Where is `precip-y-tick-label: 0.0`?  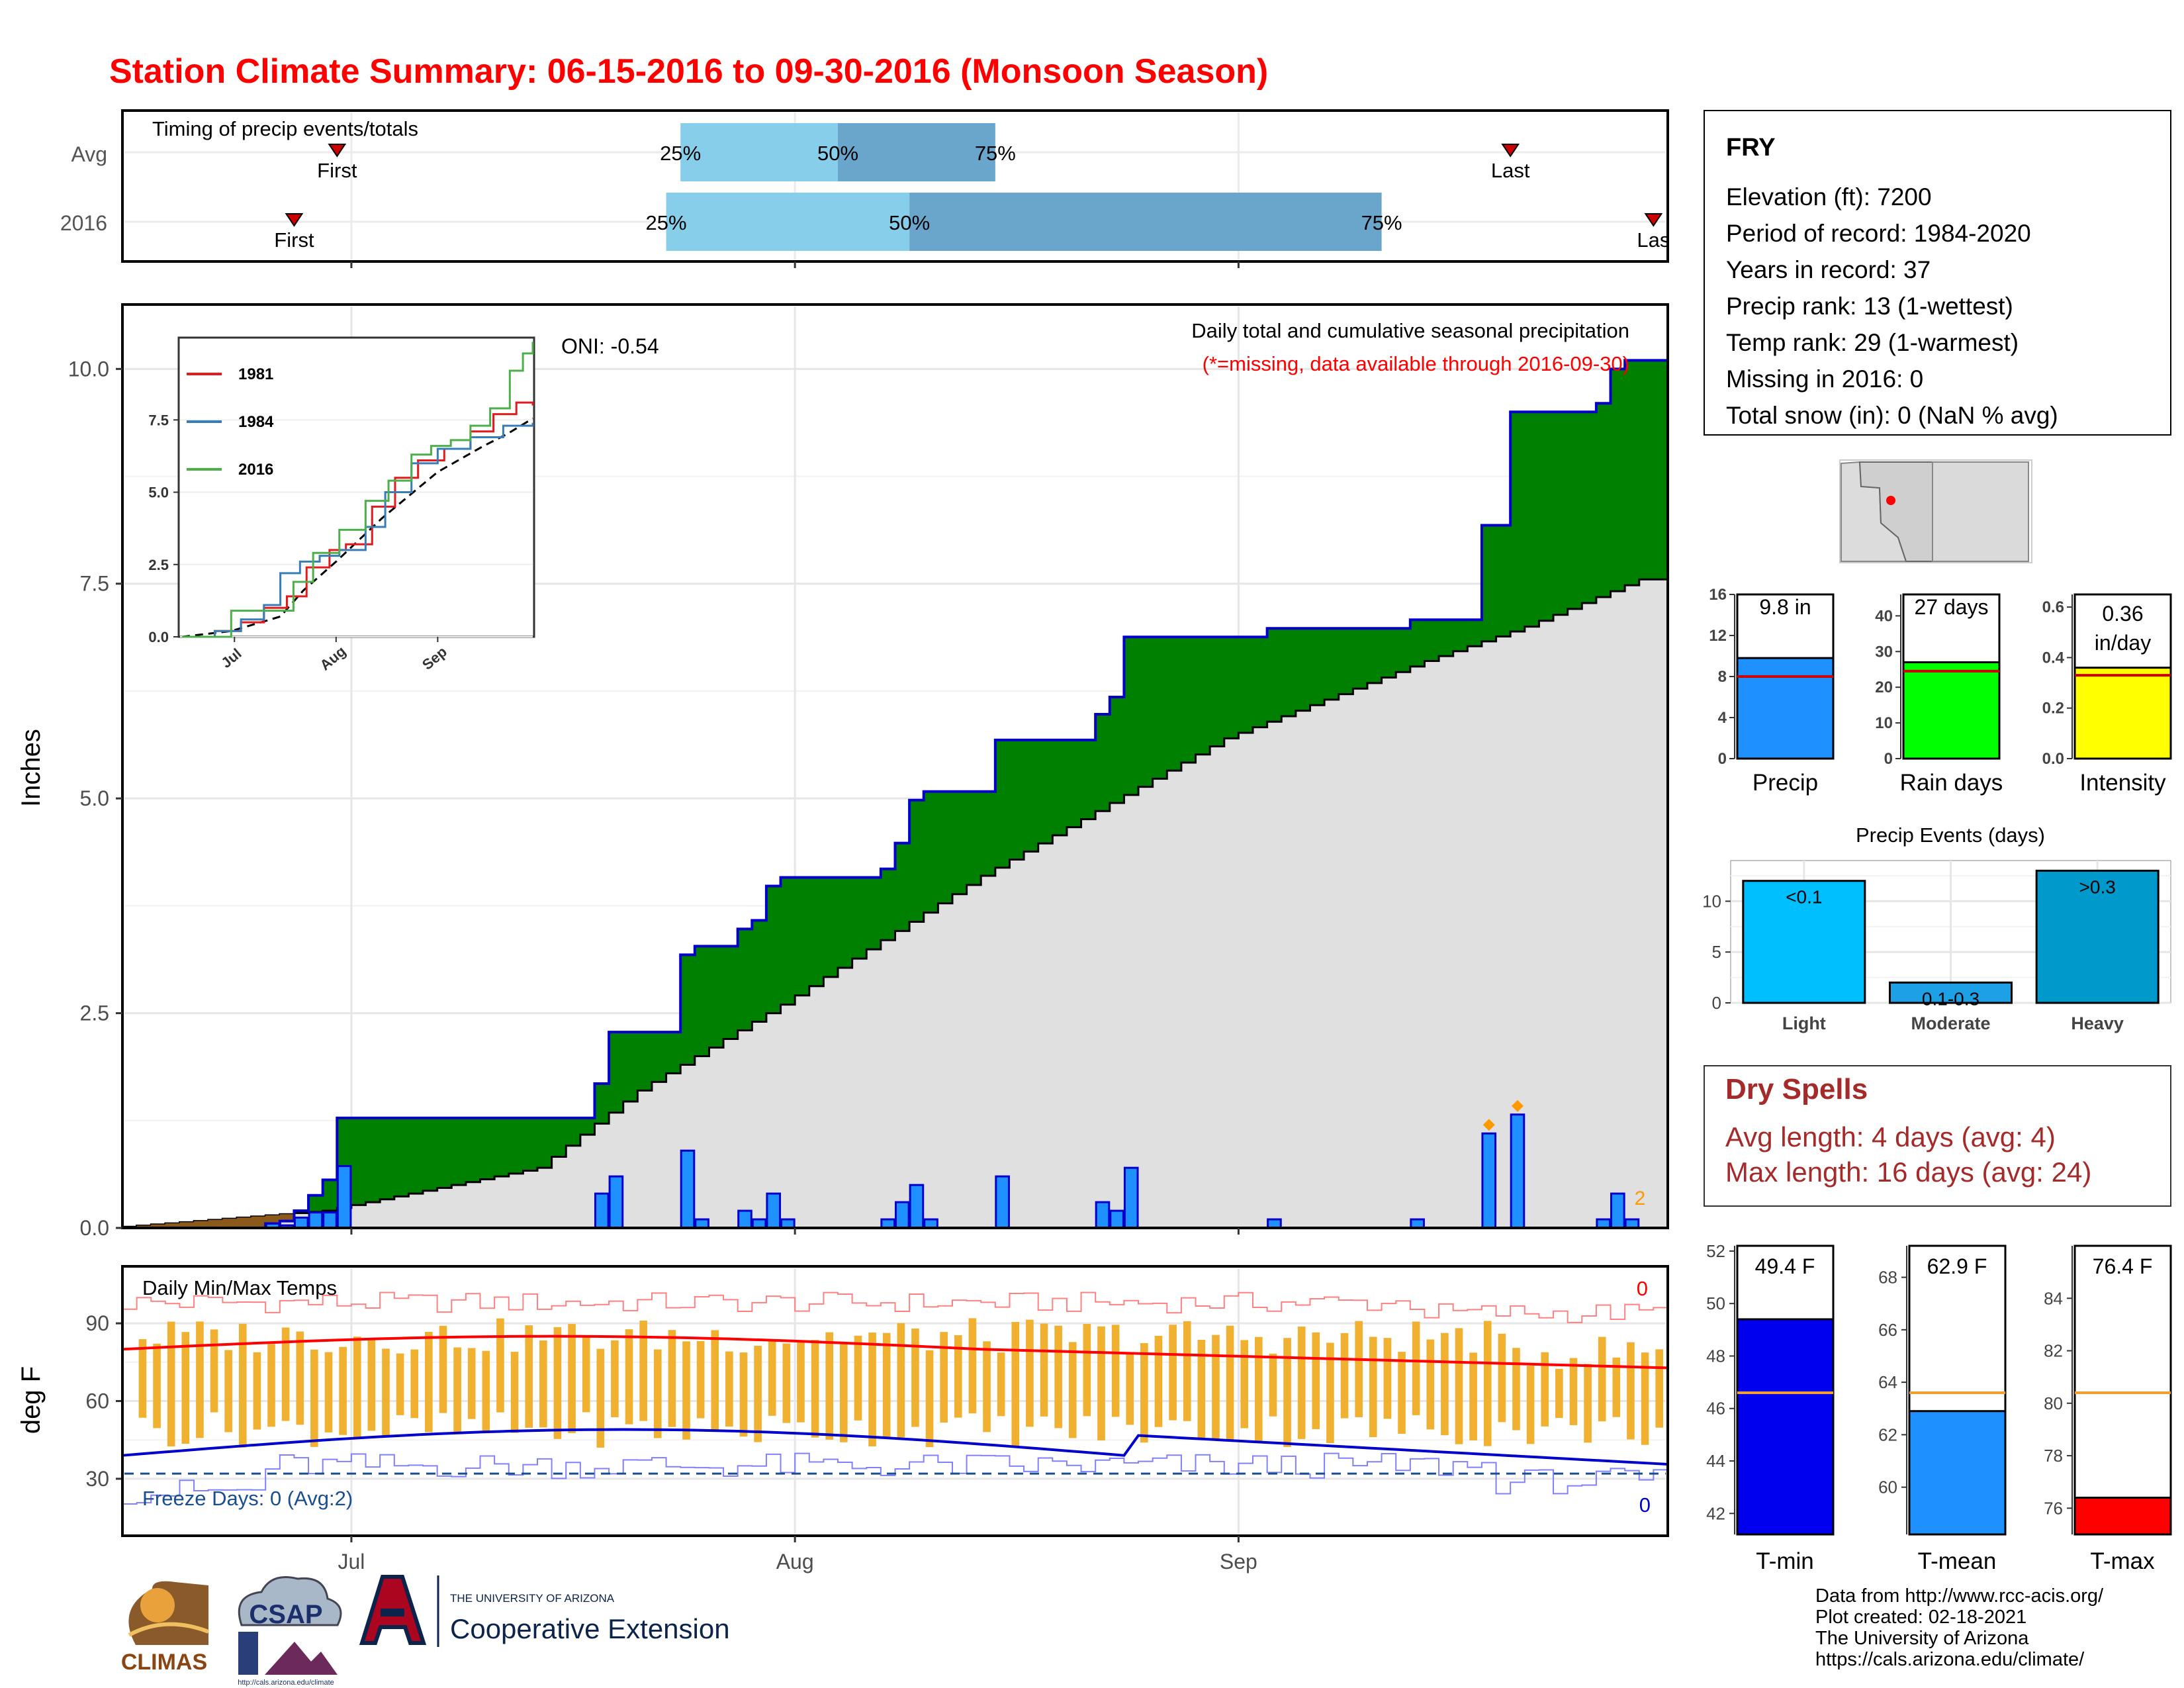
precip-y-tick-label: 0.0 is located at coordinates (95, 1228).